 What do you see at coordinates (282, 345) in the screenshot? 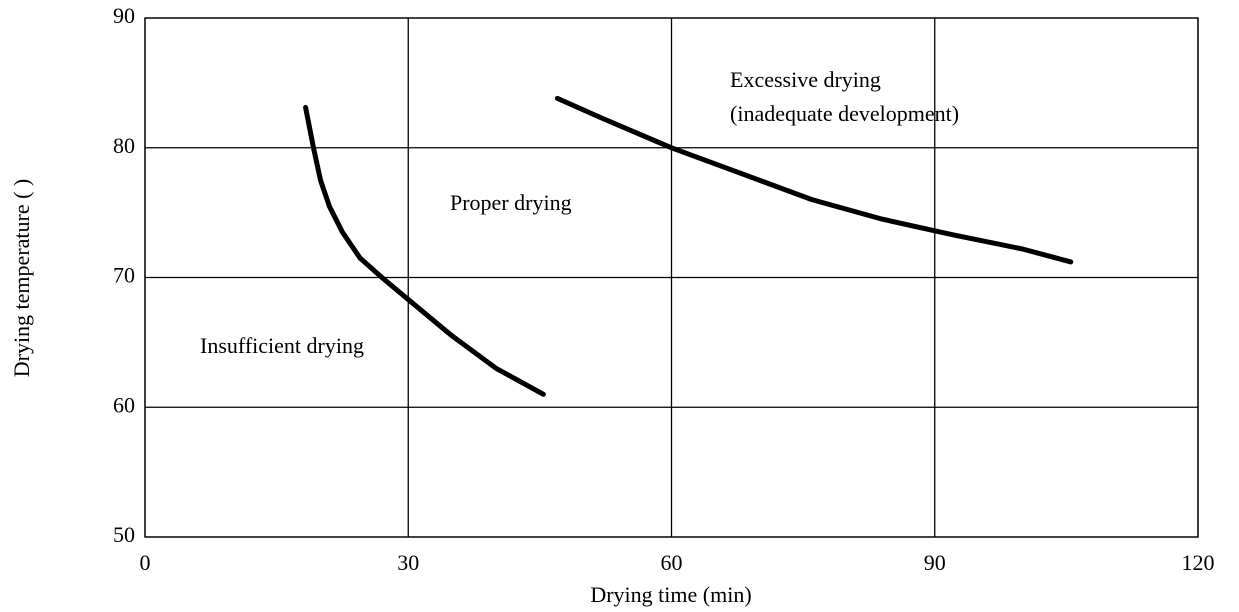
I see `annotation: Insufficient drying` at bounding box center [282, 345].